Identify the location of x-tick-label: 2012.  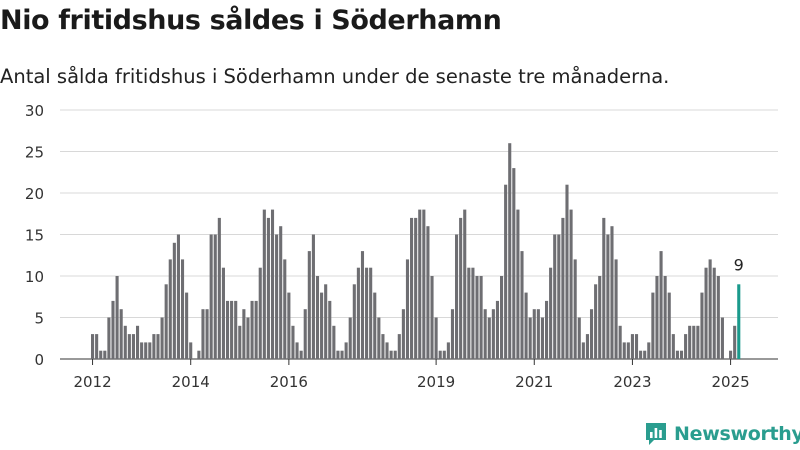
(92, 382).